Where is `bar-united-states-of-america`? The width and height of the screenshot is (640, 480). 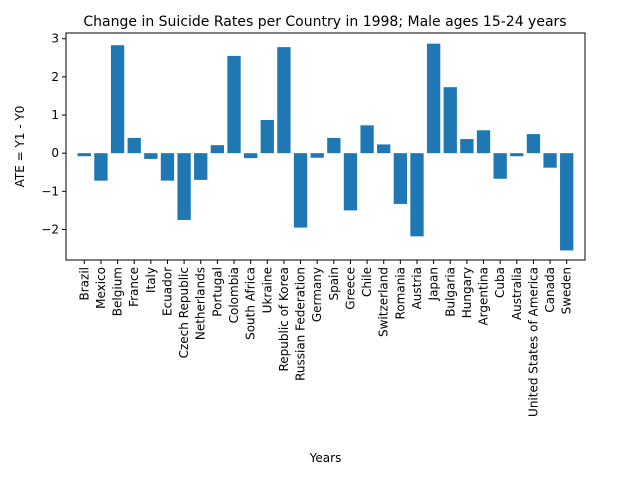
bar-united-states-of-america is located at coordinates (533, 144).